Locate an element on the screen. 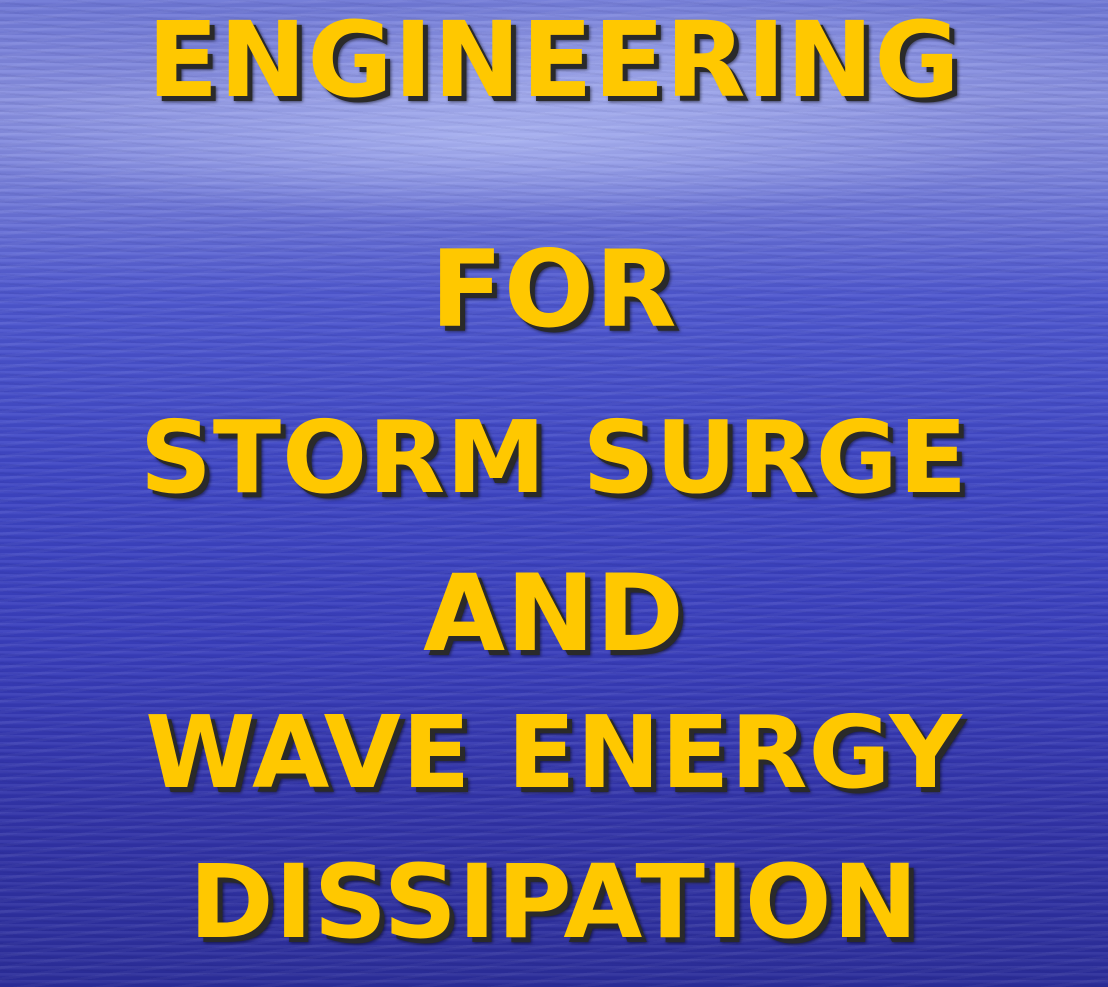  title-line-3: STORM SURGE is located at coordinates (554, 457).